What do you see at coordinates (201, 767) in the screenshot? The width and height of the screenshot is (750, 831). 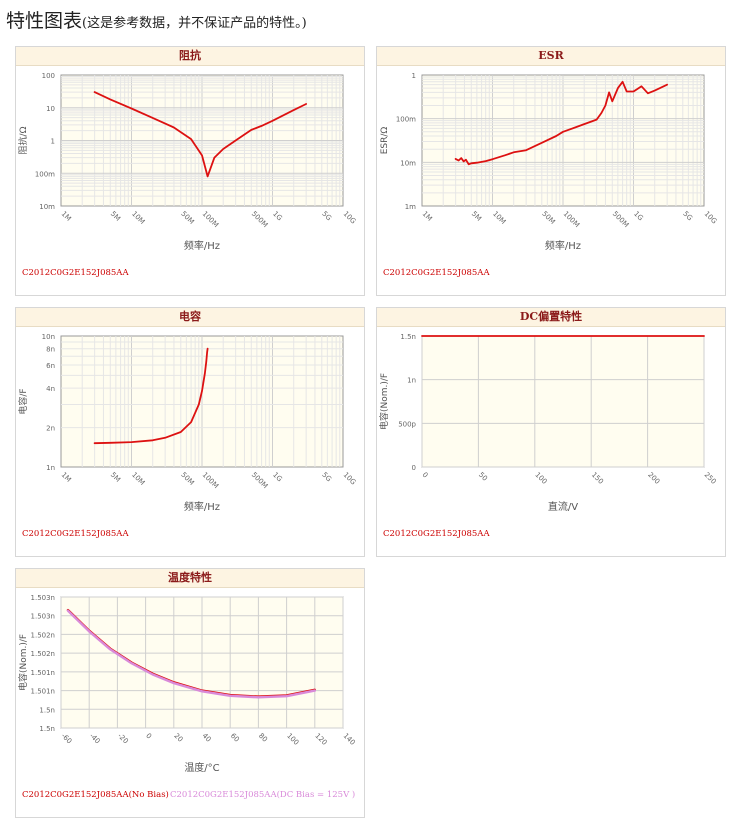 I see `x-axis-label: 温度/°C` at bounding box center [201, 767].